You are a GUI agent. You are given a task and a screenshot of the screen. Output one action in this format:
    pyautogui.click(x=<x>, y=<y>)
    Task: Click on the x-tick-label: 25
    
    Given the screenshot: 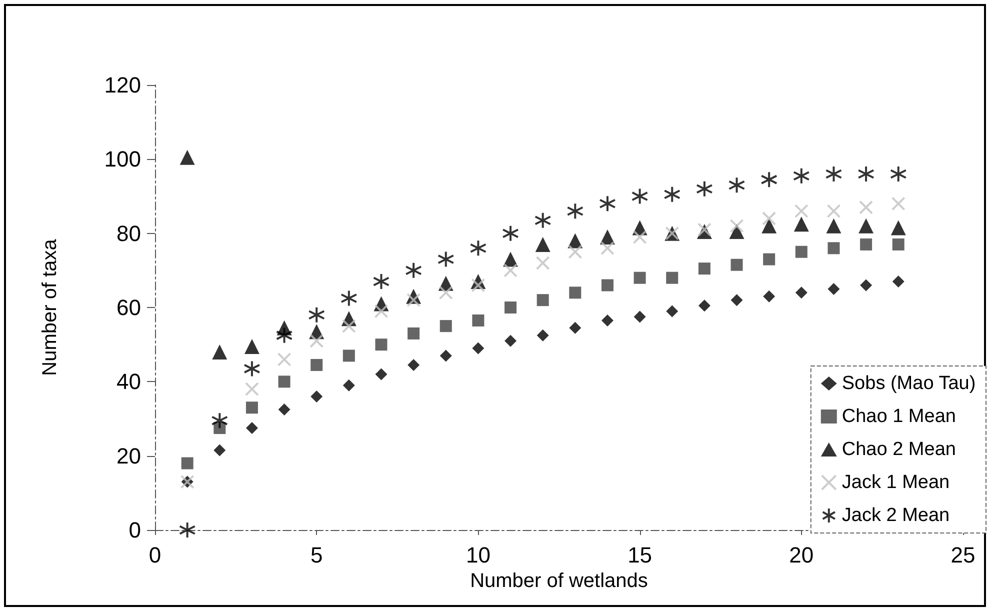 What is the action you would take?
    pyautogui.click(x=963, y=555)
    